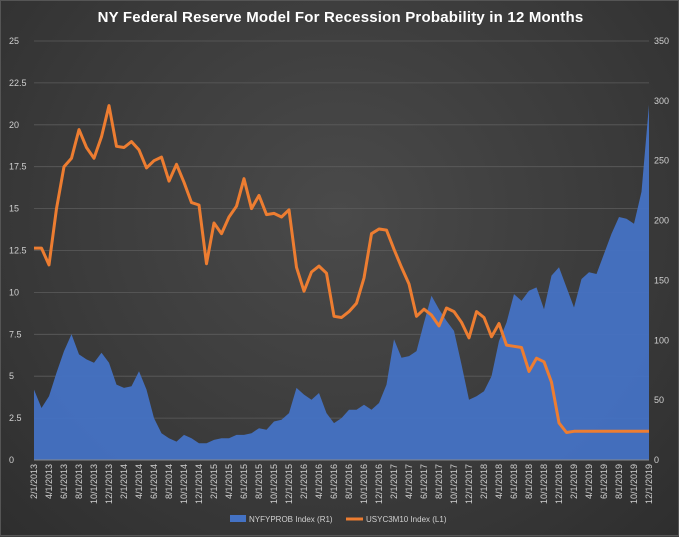 The width and height of the screenshot is (679, 537). I want to click on x-axis-tick-label: 8/1/2016, so click(349, 481).